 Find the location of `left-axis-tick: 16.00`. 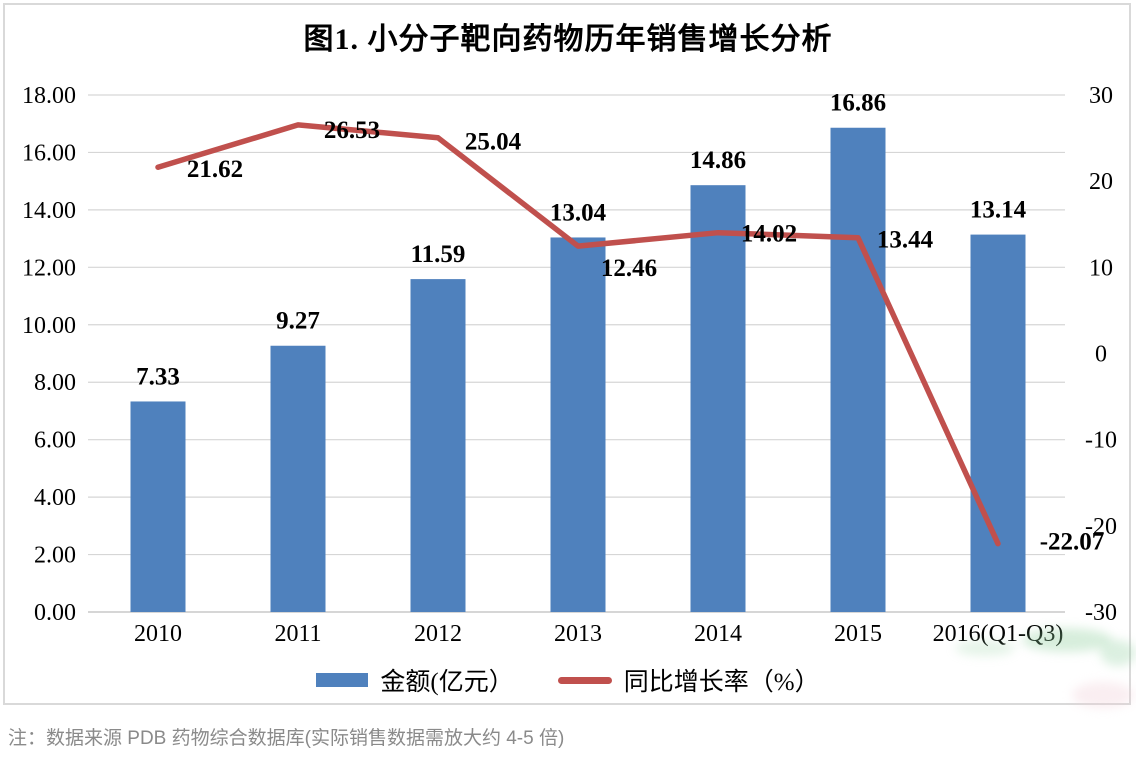

left-axis-tick: 16.00 is located at coordinates (49, 153).